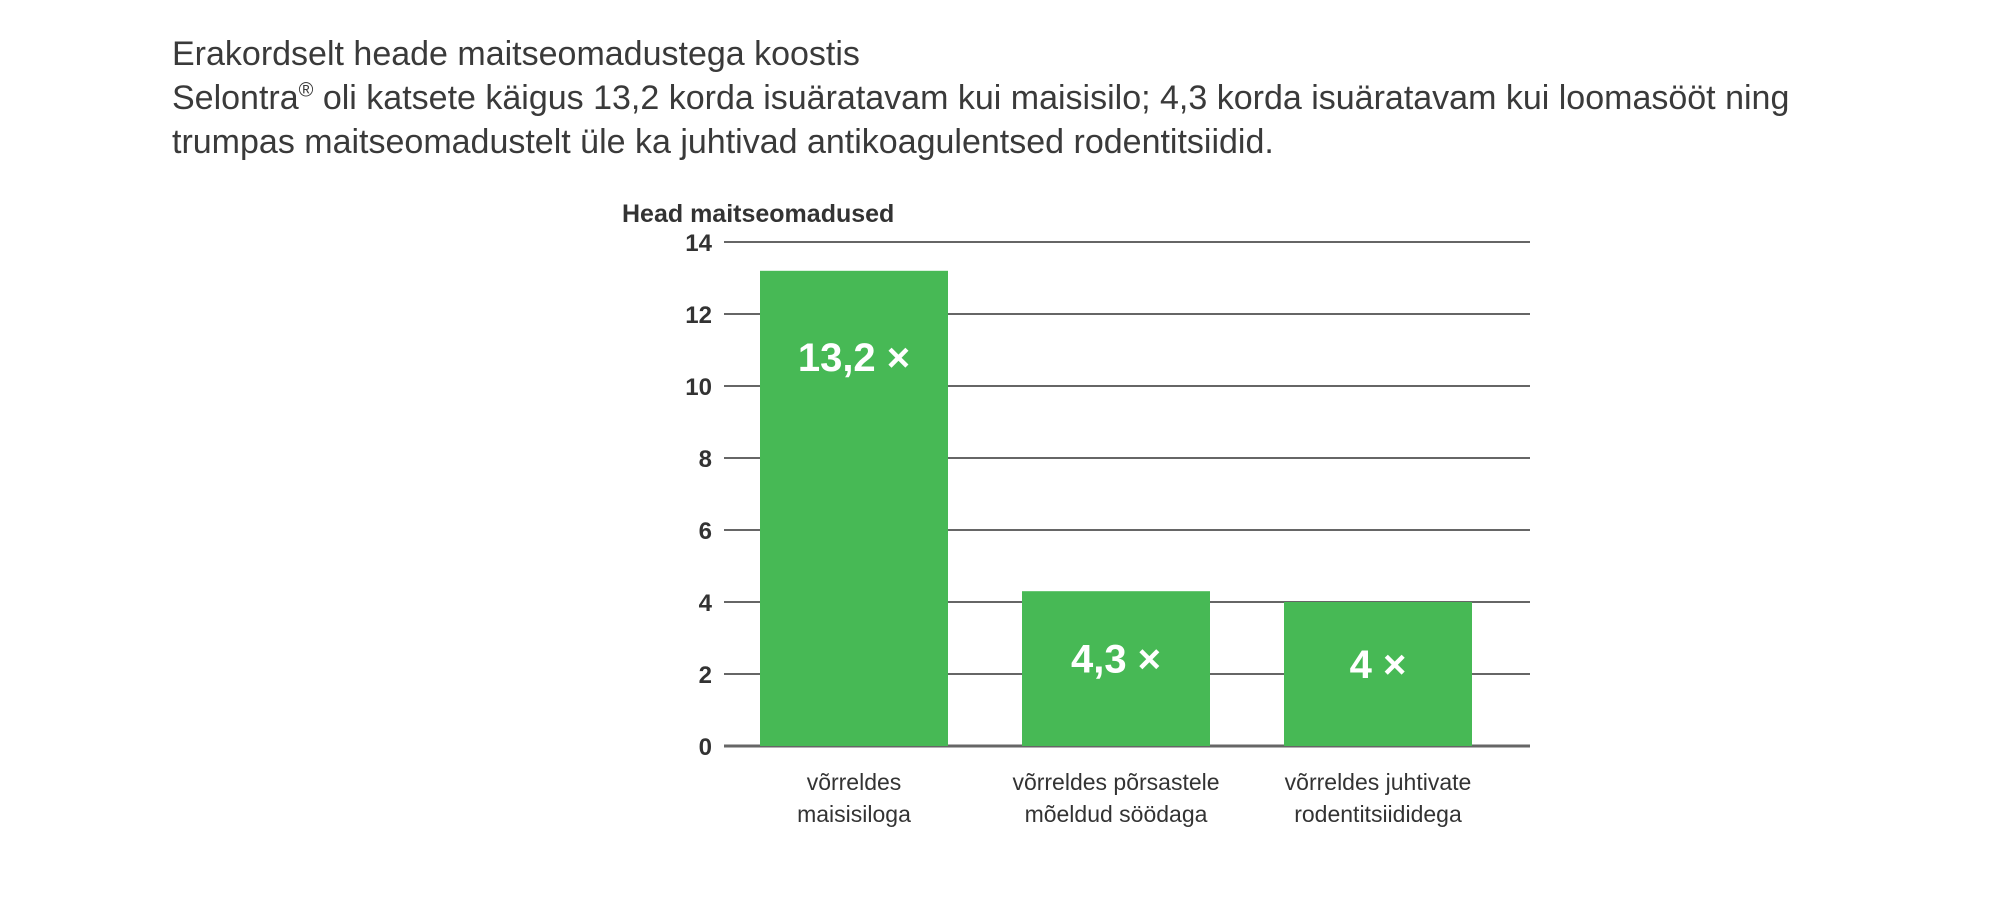 The width and height of the screenshot is (2000, 902). I want to click on category-label-line: mõeldud söödaga, so click(1116, 814).